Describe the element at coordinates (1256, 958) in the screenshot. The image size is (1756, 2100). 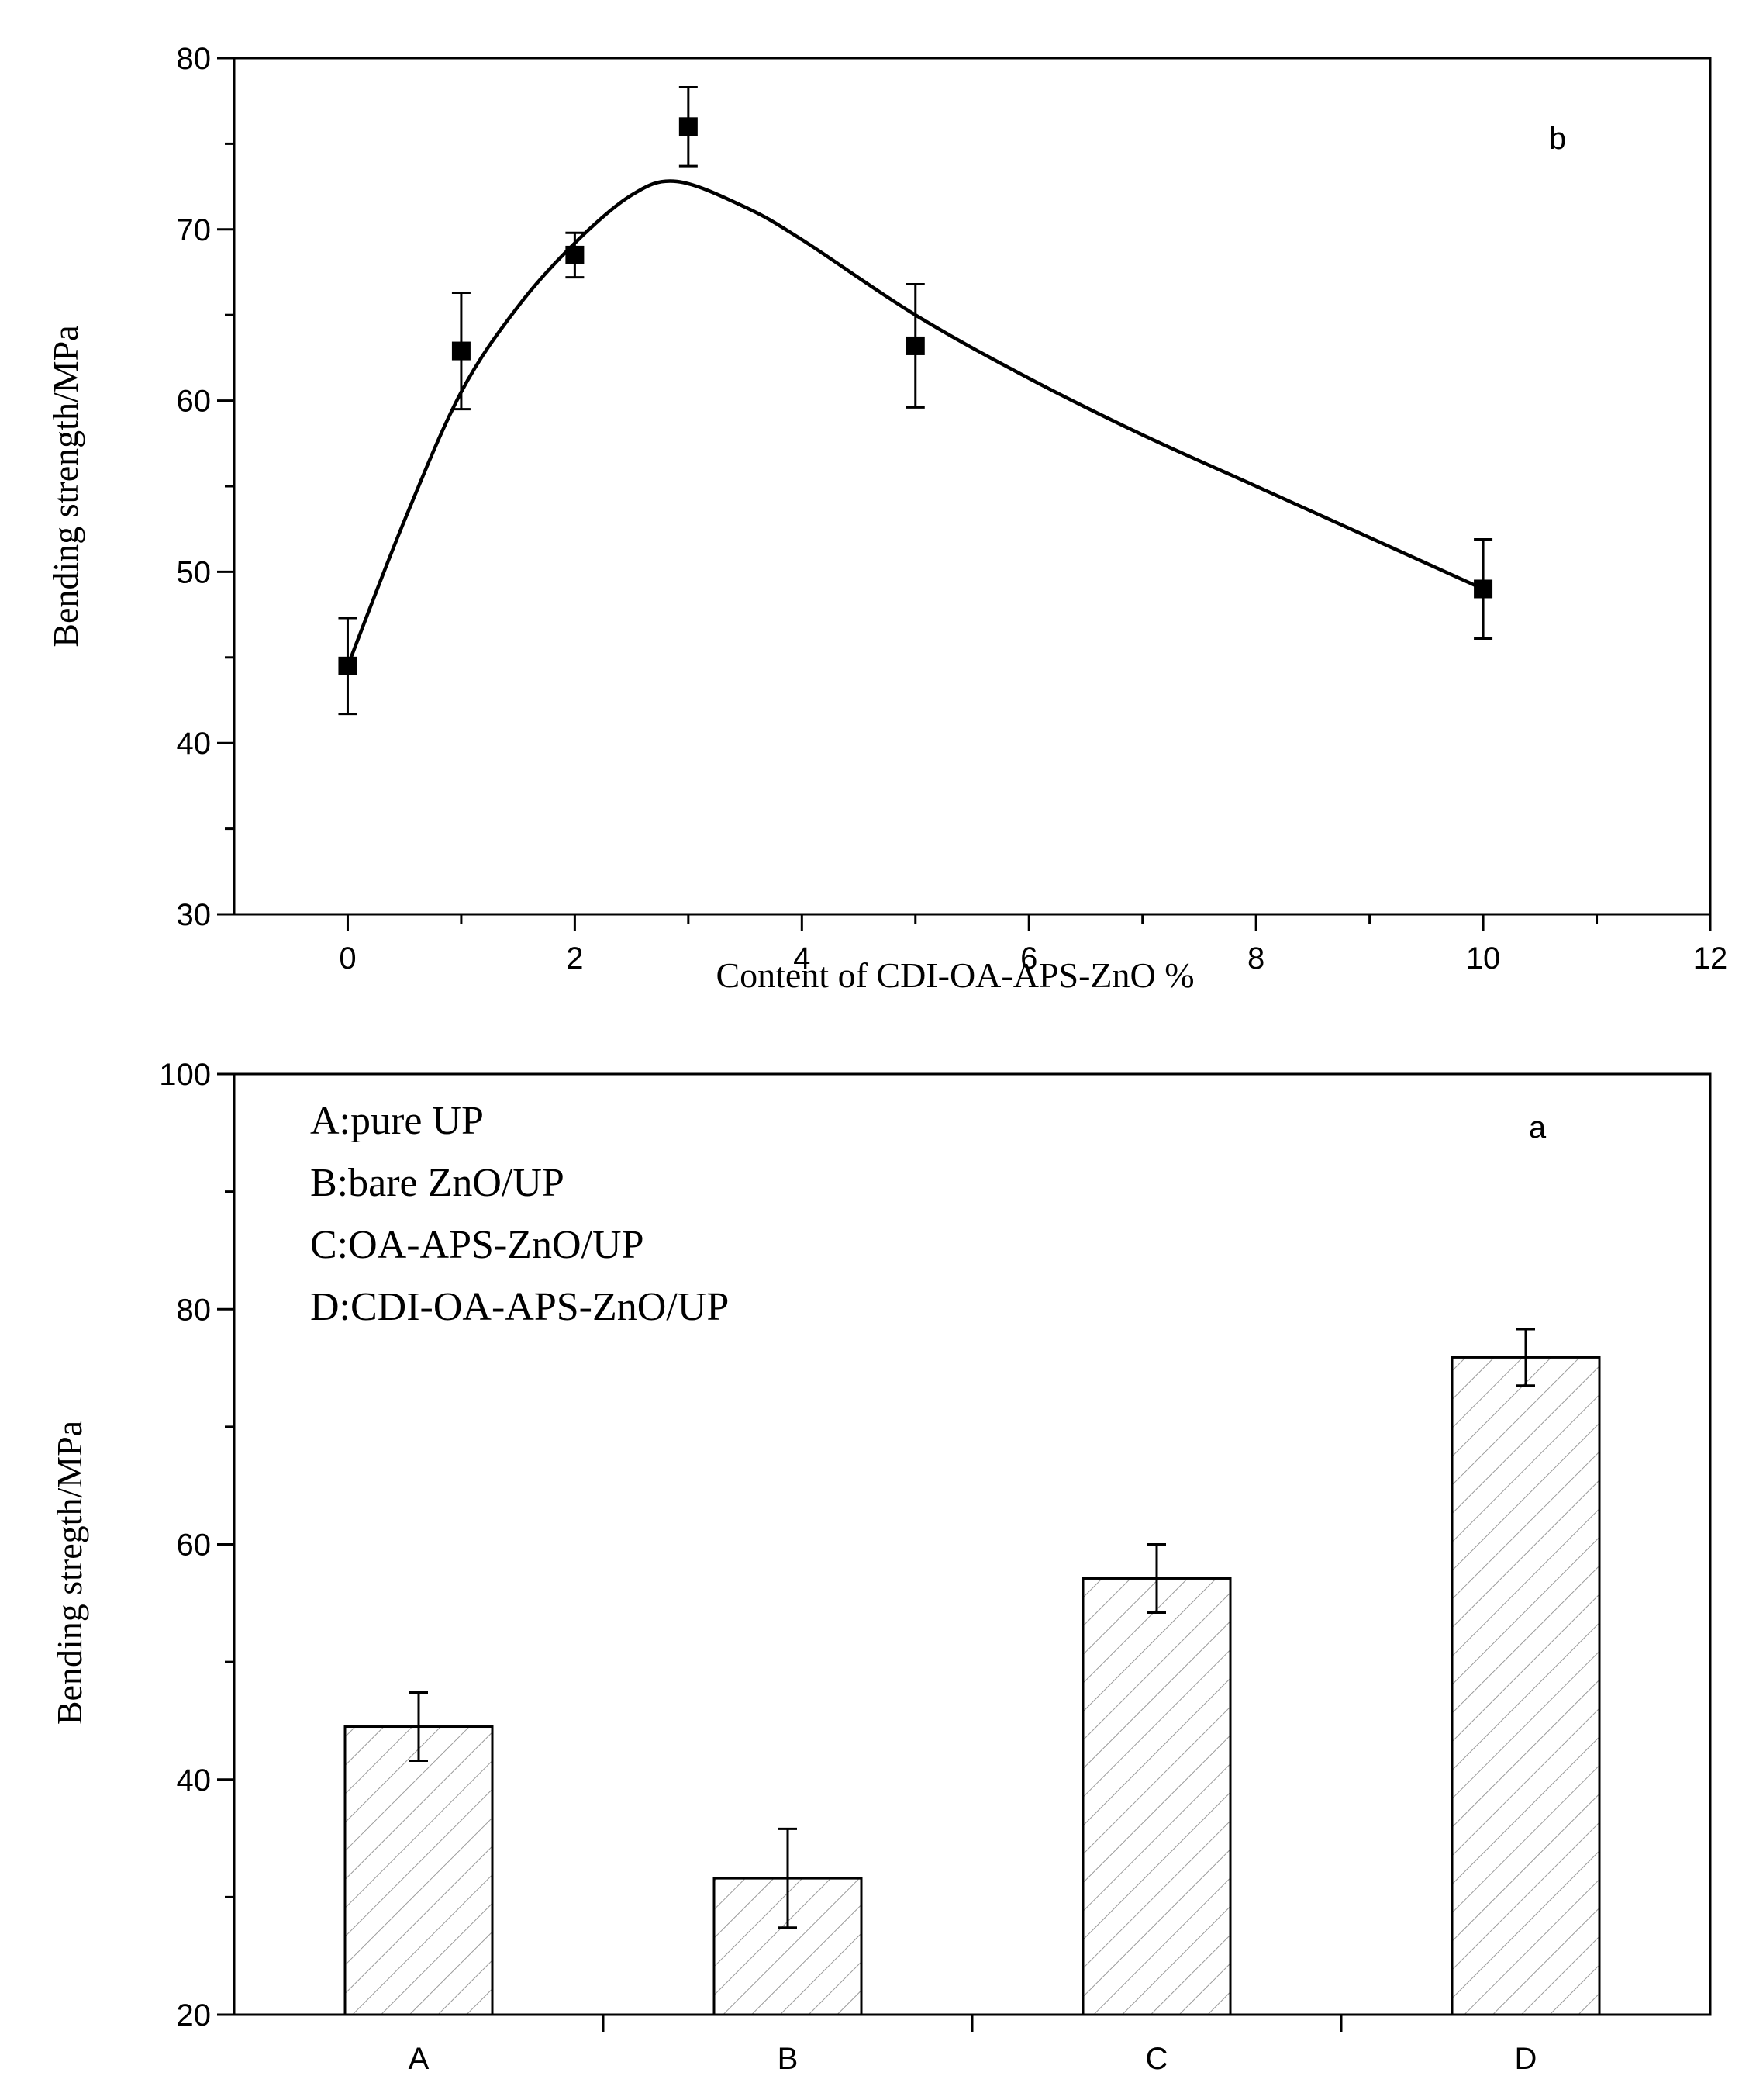
I see `x-tick-label-b: 8` at that location.